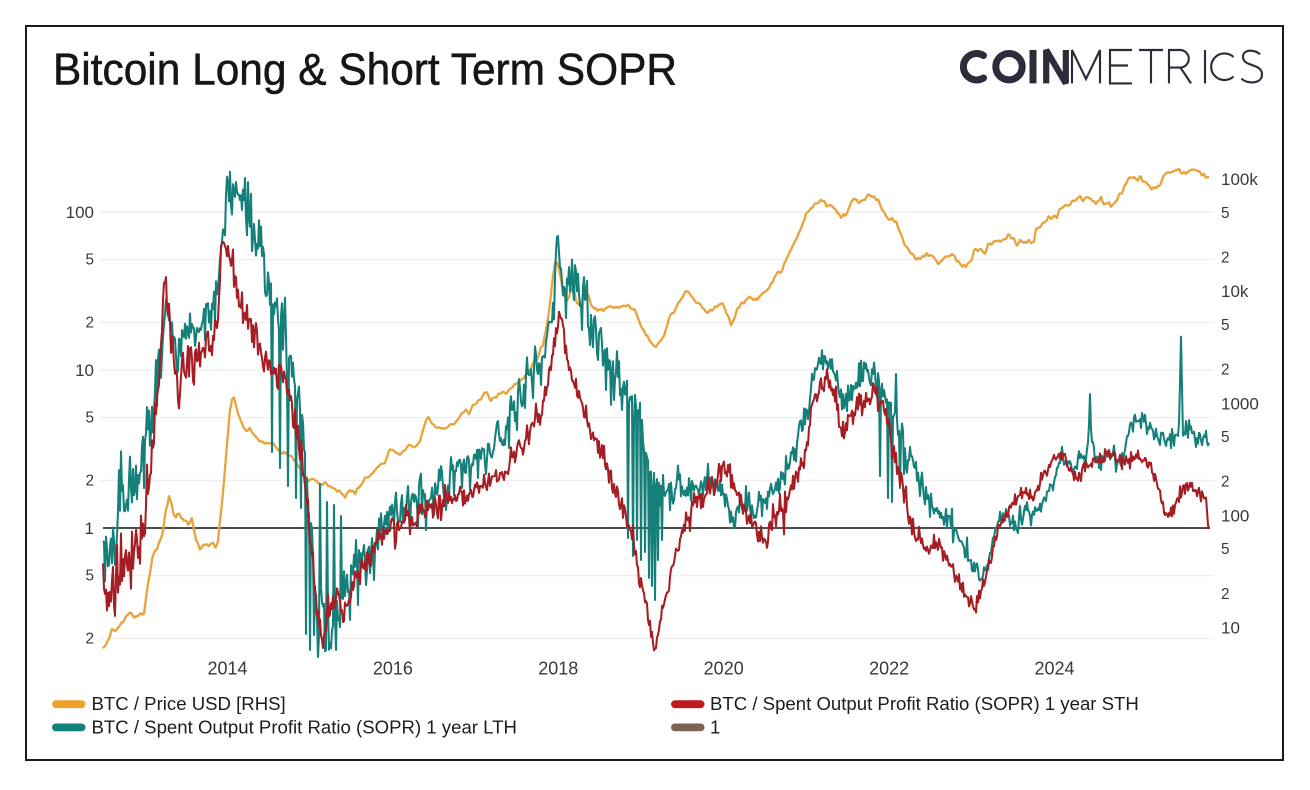 Image resolution: width=1310 pixels, height=790 pixels. I want to click on svg-text: BTC / Price USD [RHS], so click(189, 703).